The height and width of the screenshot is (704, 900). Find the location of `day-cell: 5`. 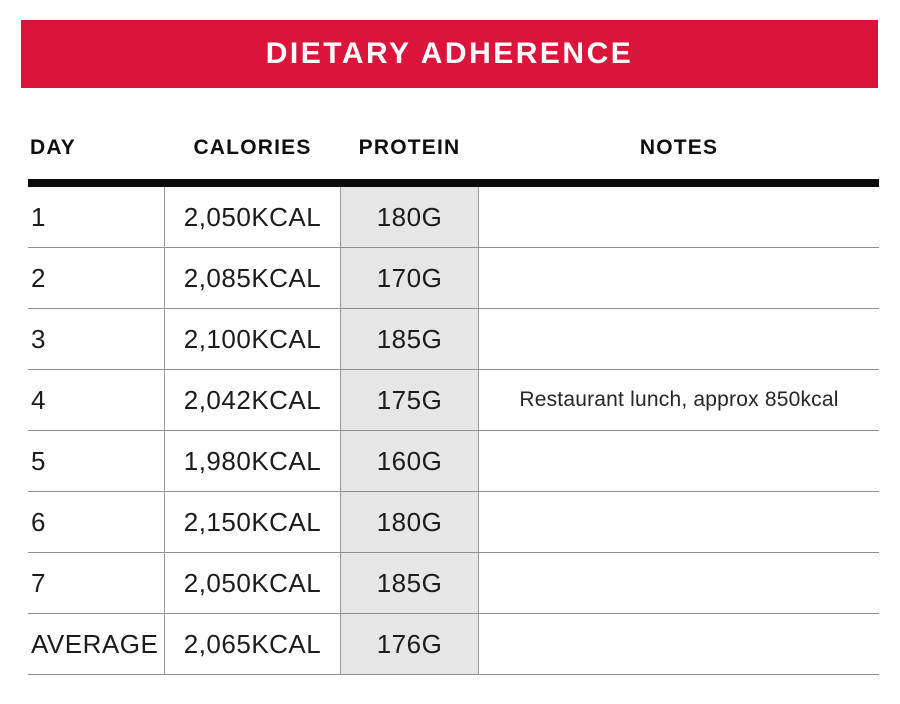

day-cell: 5 is located at coordinates (96, 461).